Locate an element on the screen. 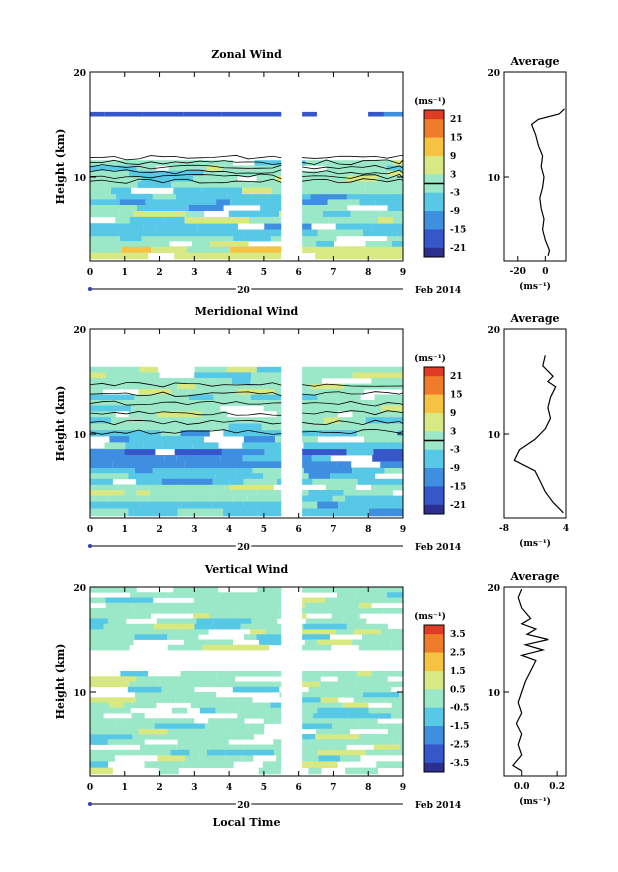 The height and width of the screenshot is (872, 618). colorbar-tick-label: -15 is located at coordinates (458, 230).